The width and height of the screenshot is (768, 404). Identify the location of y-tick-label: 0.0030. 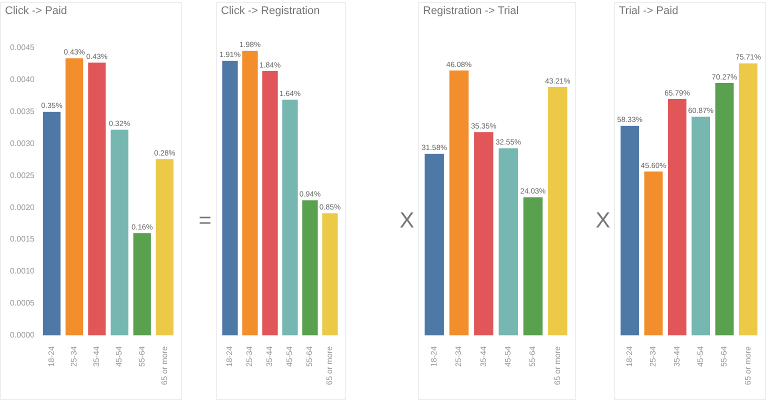
(23, 143).